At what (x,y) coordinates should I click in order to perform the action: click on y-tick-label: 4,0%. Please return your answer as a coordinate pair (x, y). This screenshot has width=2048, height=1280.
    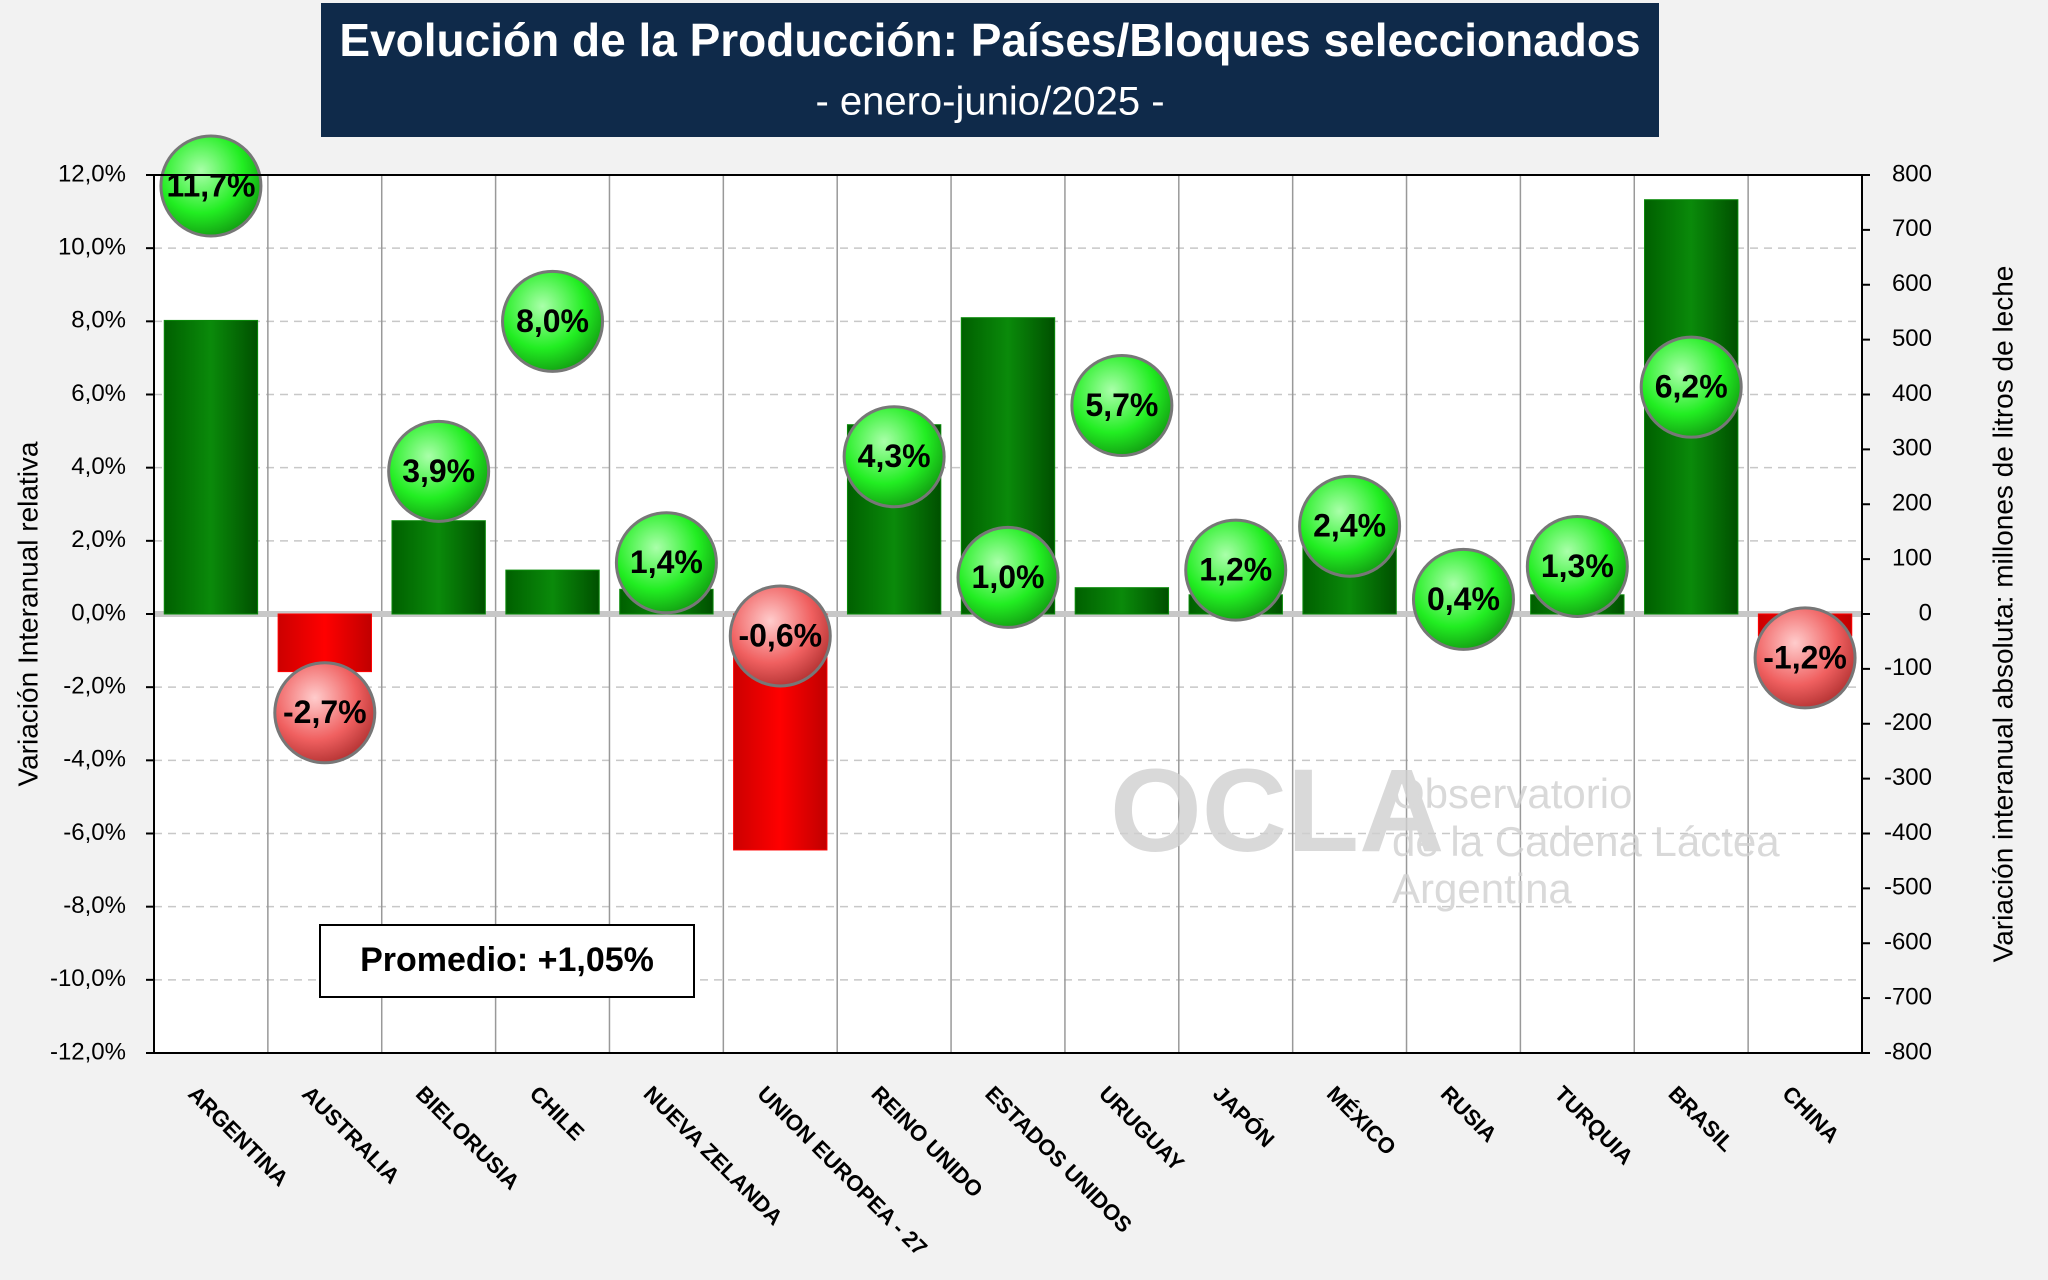
    Looking at the image, I should click on (98, 466).